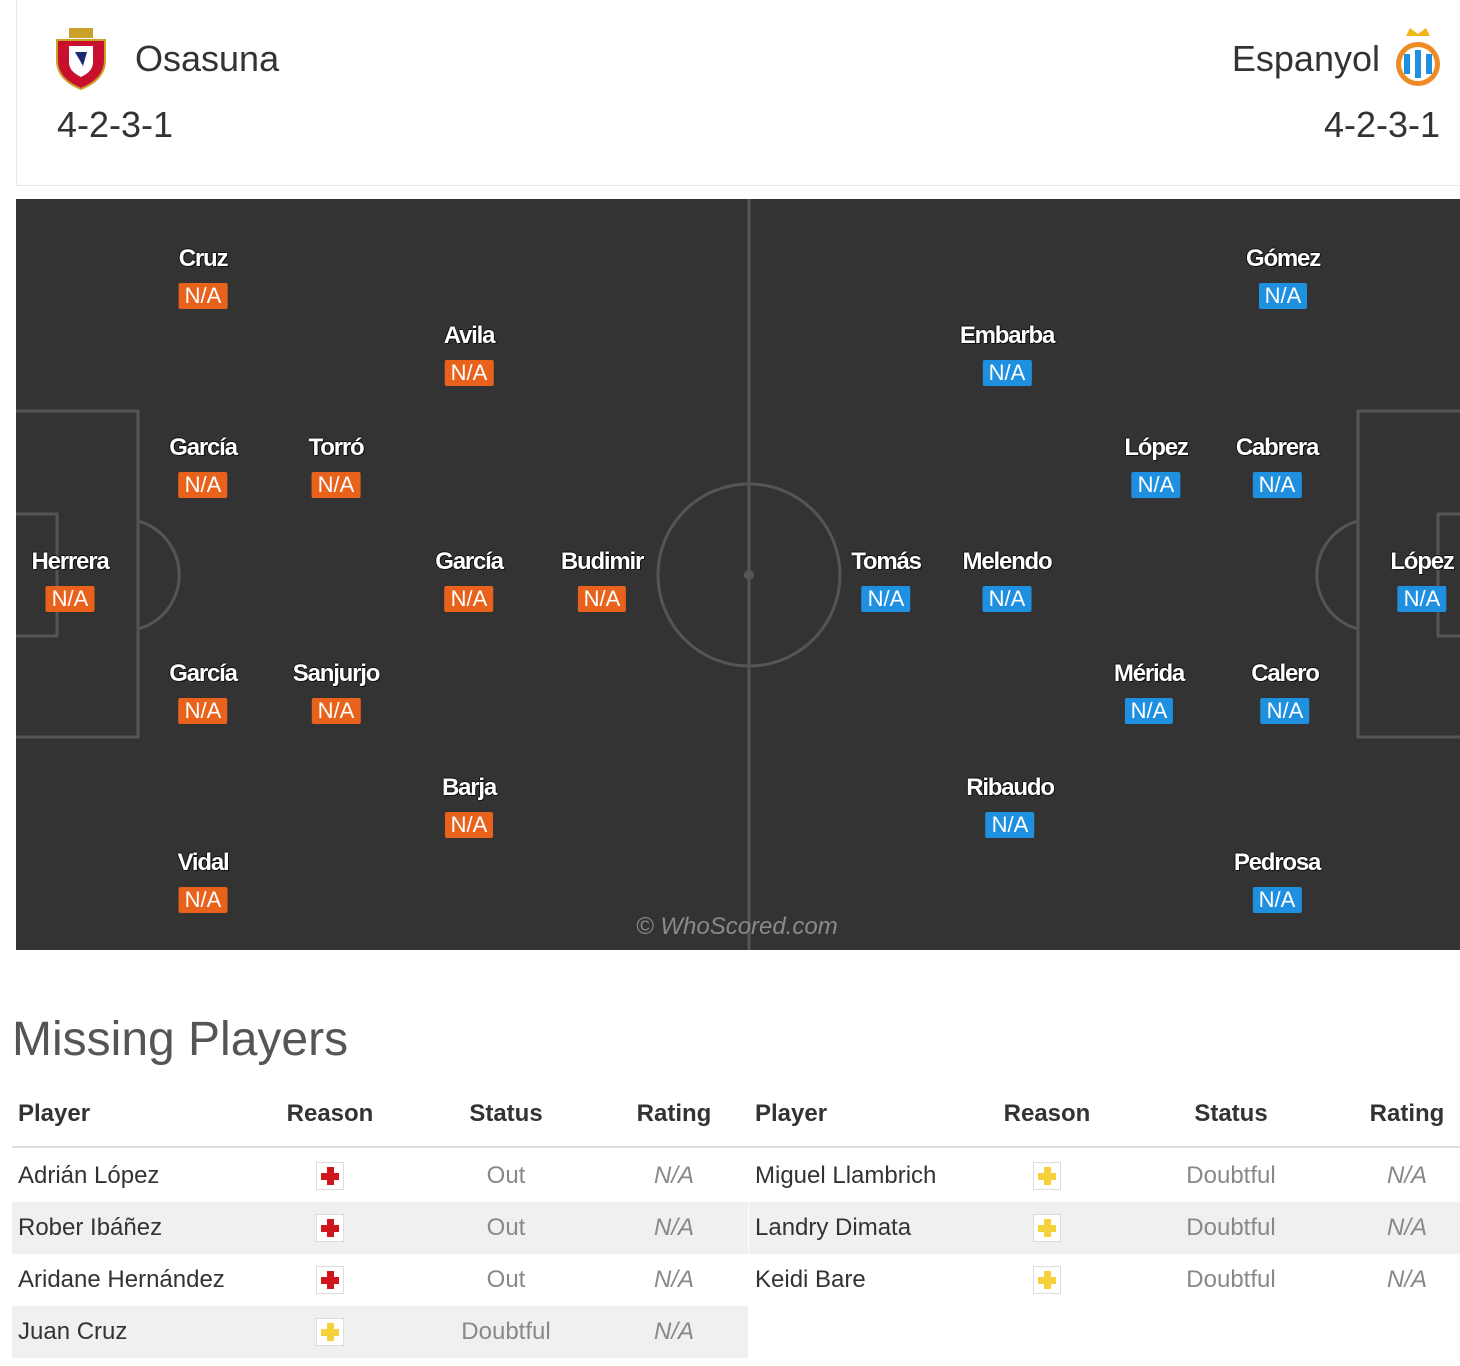 This screenshot has height=1366, width=1460. Describe the element at coordinates (81, 59) in the screenshot. I see `osasuna-crest-icon` at that location.